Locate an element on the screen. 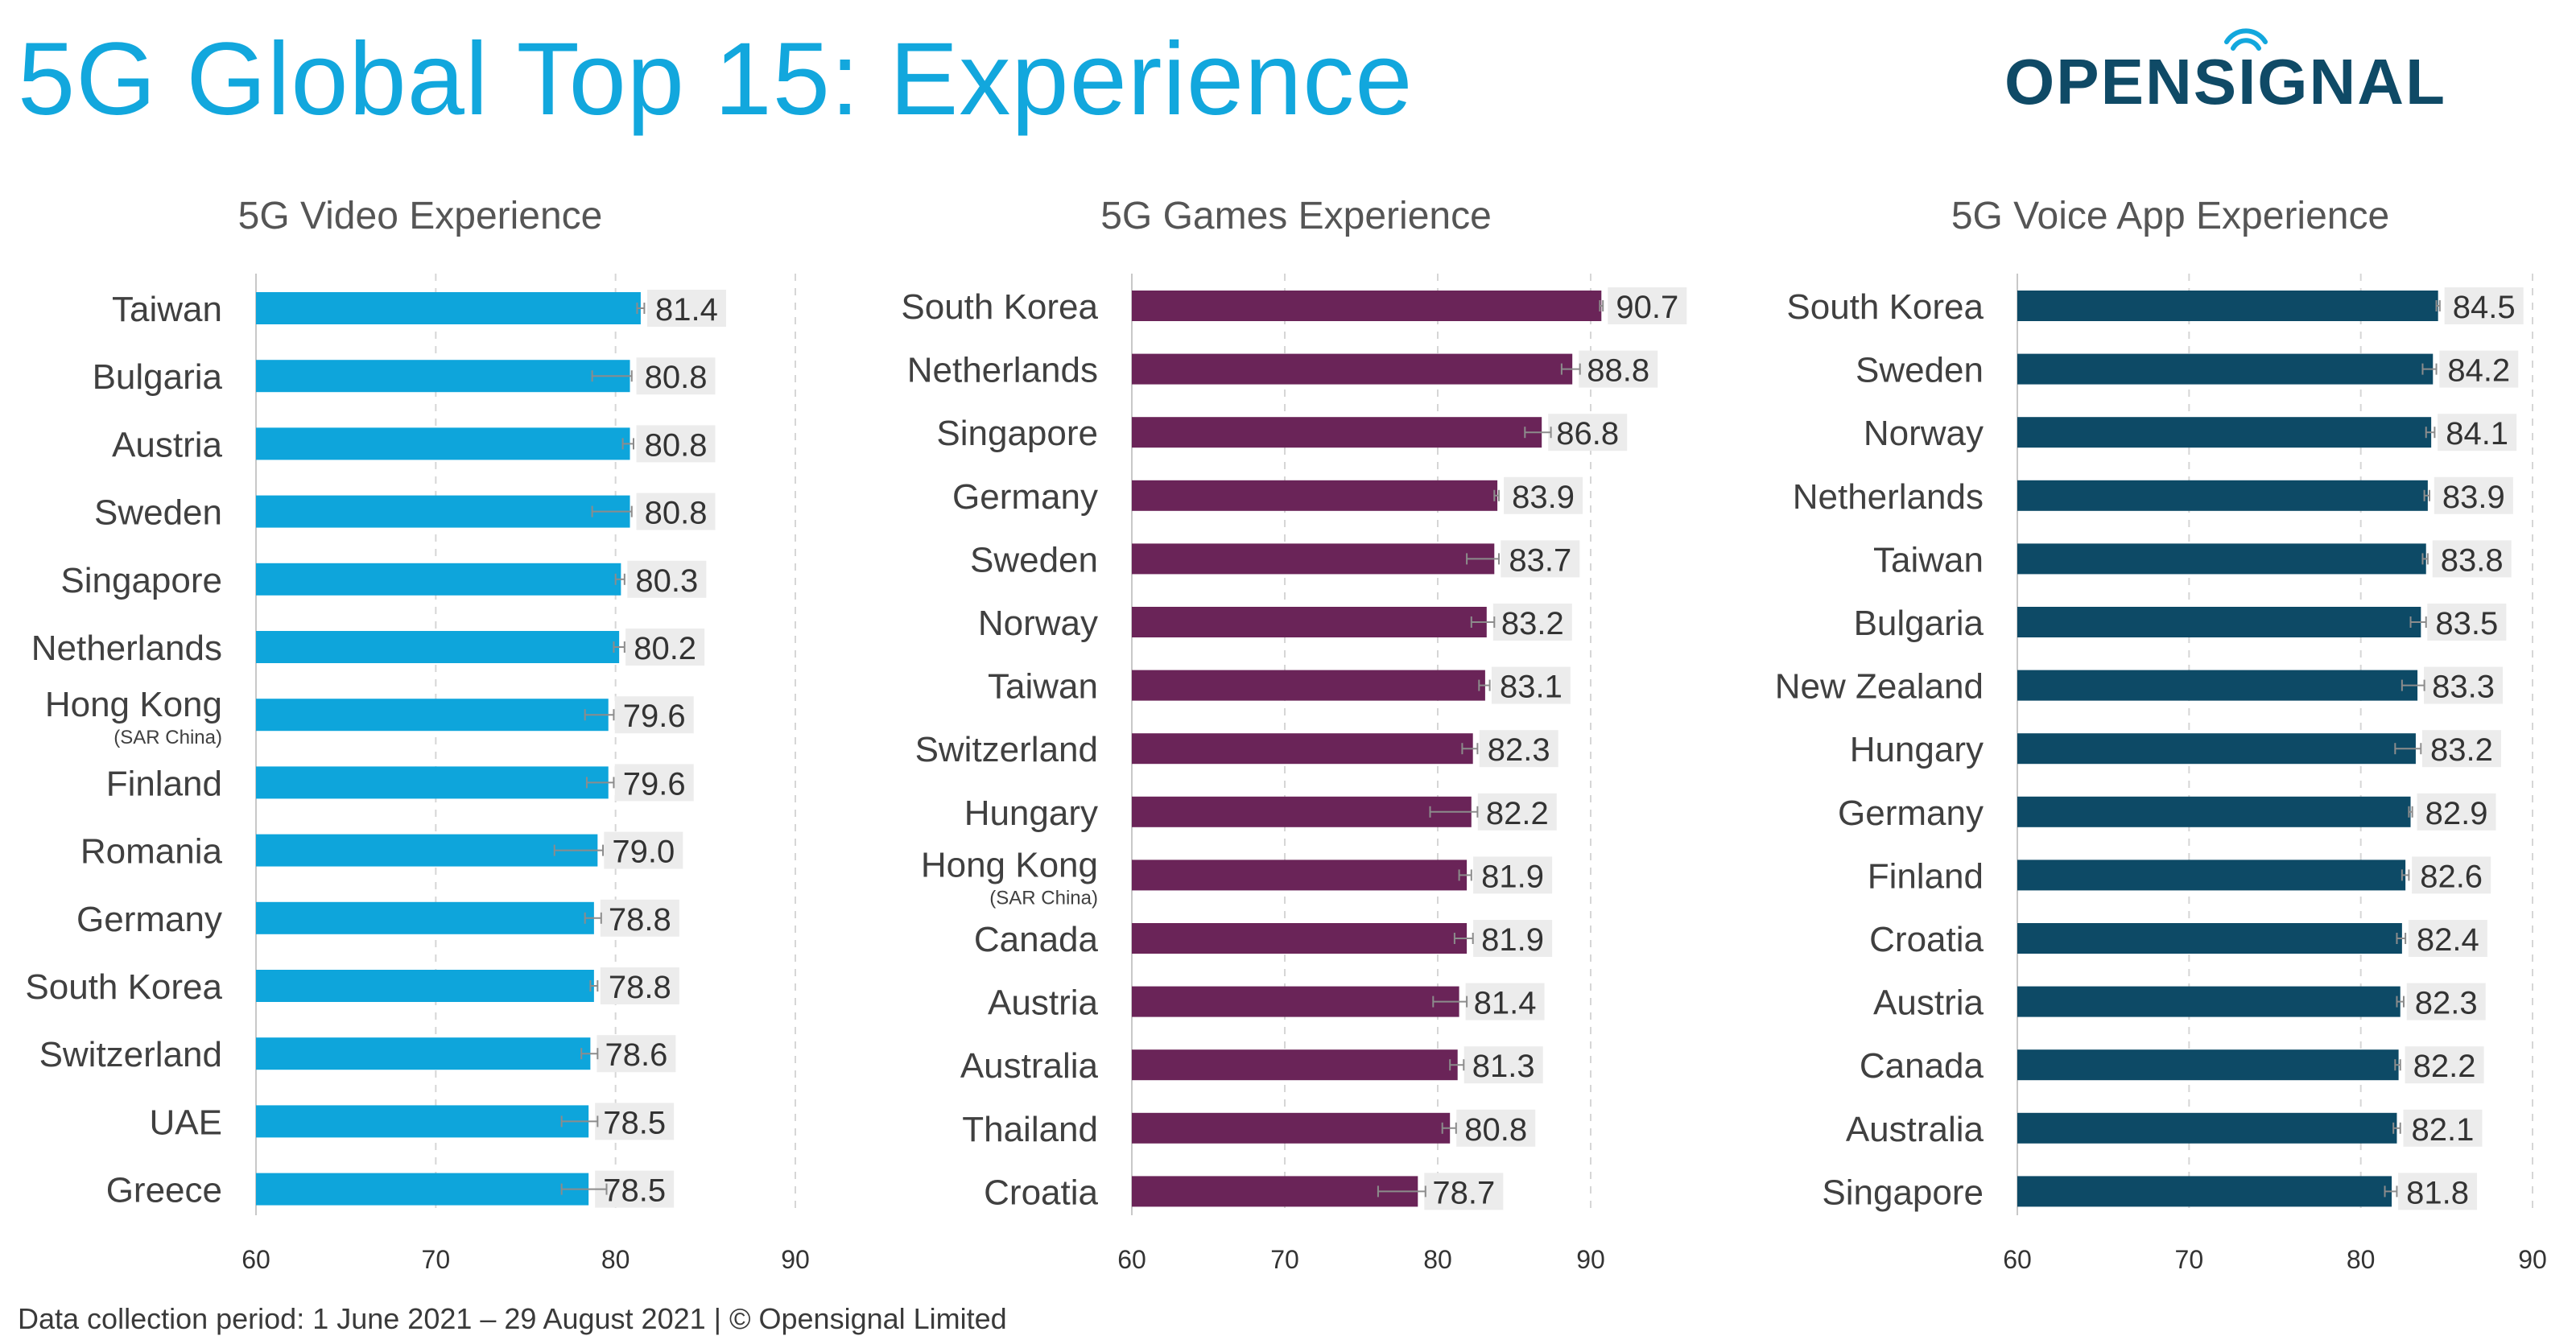 This screenshot has width=2576, height=1344. category-label: Bulgaria is located at coordinates (1919, 623).